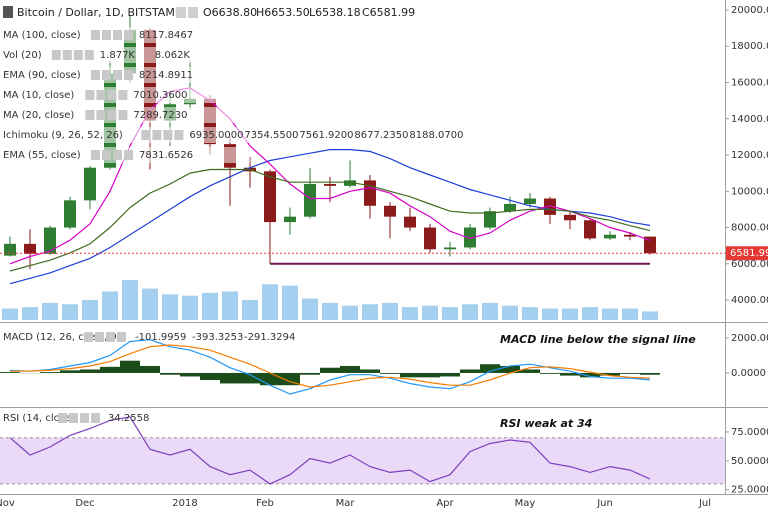 The height and width of the screenshot is (512, 768). Describe the element at coordinates (749, 82) in the screenshot. I see `y-tick-label: 16000.00` at that location.